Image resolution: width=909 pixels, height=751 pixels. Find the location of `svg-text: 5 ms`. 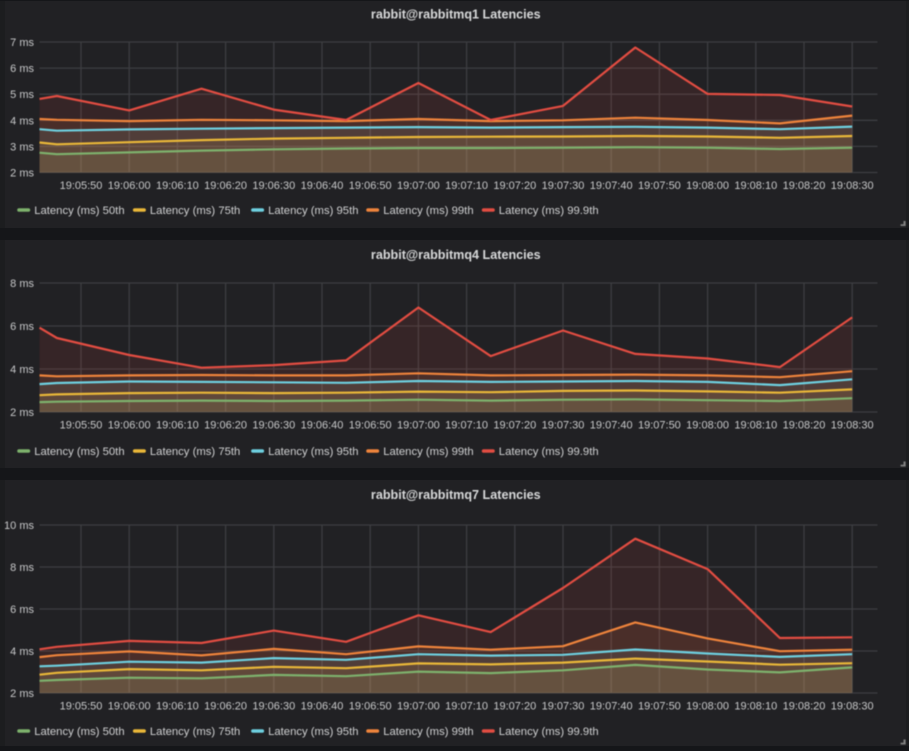

svg-text: 5 ms is located at coordinates (22, 95).